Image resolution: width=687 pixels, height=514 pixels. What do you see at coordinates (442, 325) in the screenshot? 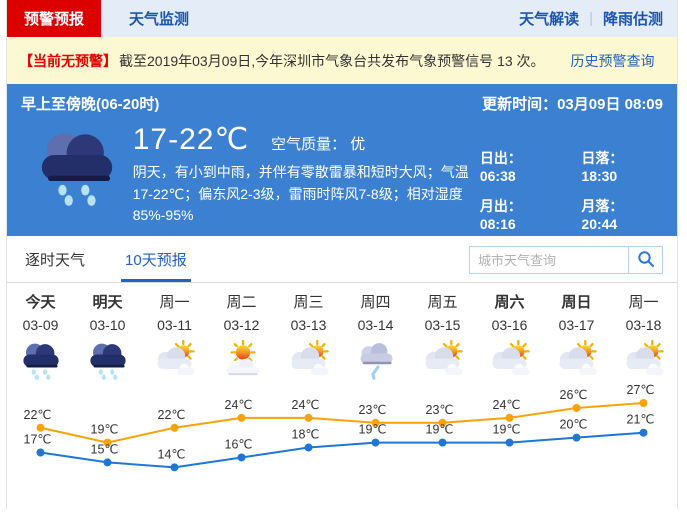
I see `forecast-date: 03-15` at bounding box center [442, 325].